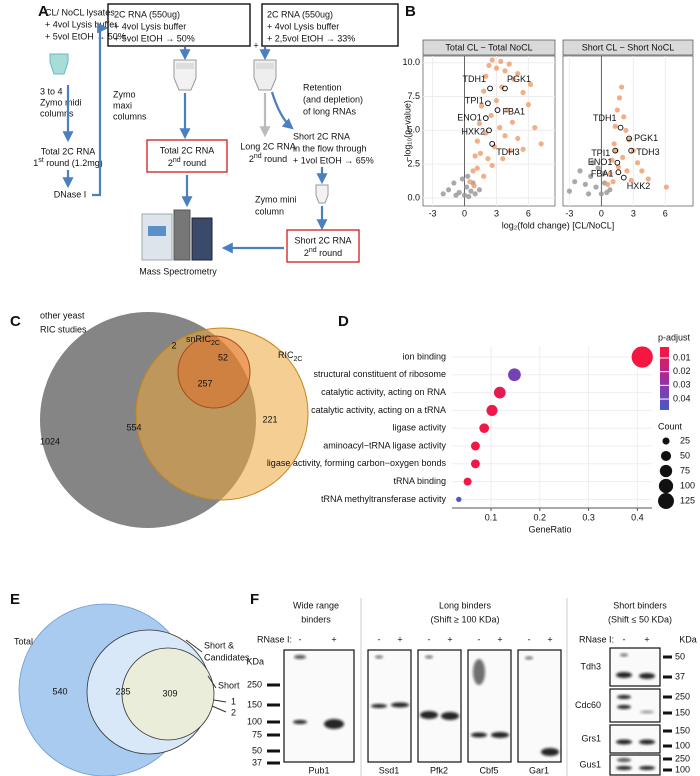 This screenshot has width=700, height=776. I want to click on flow-text: 3 to 4, so click(51, 91).